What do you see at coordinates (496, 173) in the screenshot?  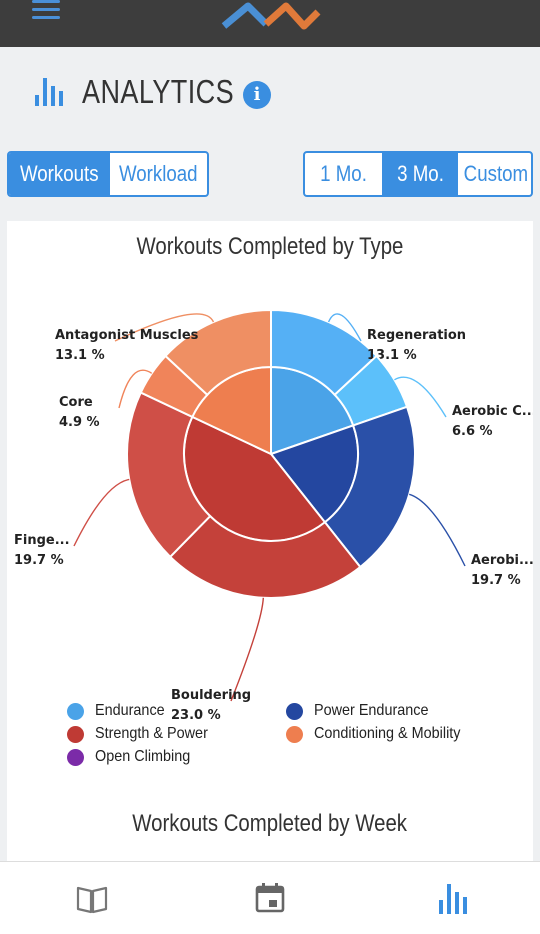 I see `range-option-custom: Custom` at bounding box center [496, 173].